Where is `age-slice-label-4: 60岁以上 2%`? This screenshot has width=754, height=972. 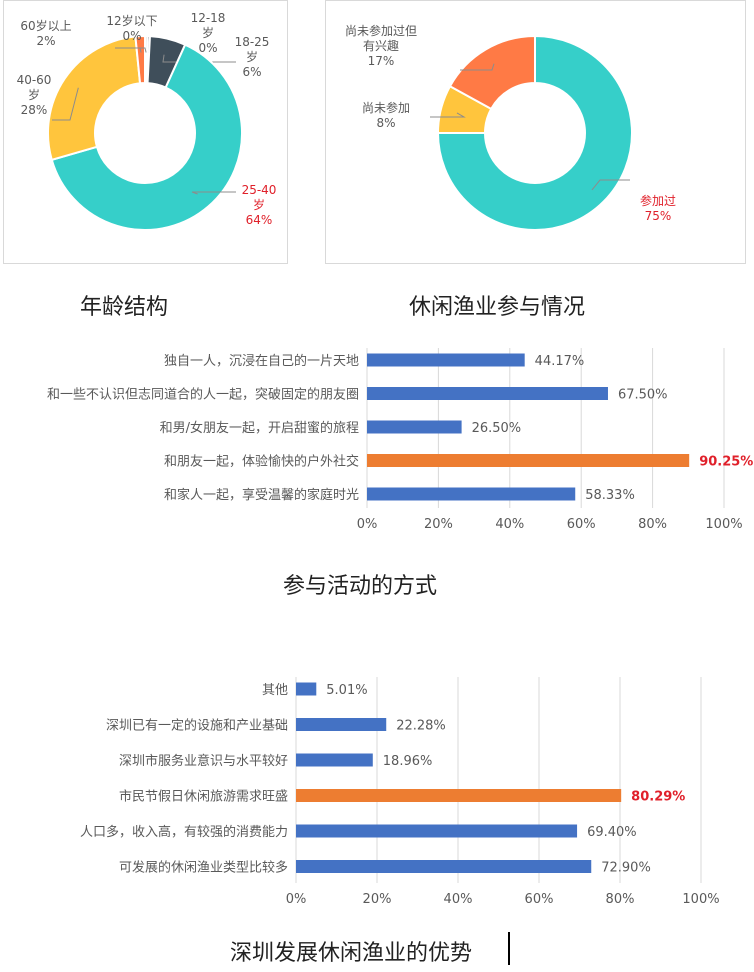
age-slice-label-4: 60岁以上 2% is located at coordinates (45, 33).